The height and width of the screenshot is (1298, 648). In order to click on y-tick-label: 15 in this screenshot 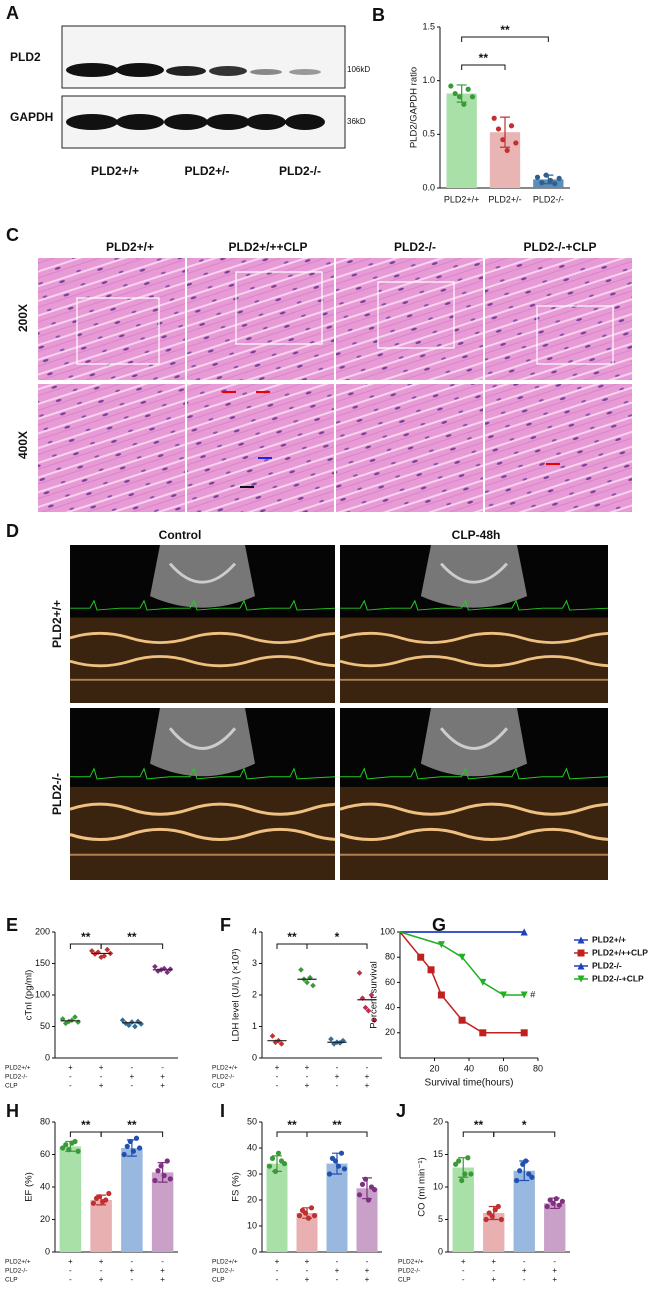, I will do `click(438, 1154)`.